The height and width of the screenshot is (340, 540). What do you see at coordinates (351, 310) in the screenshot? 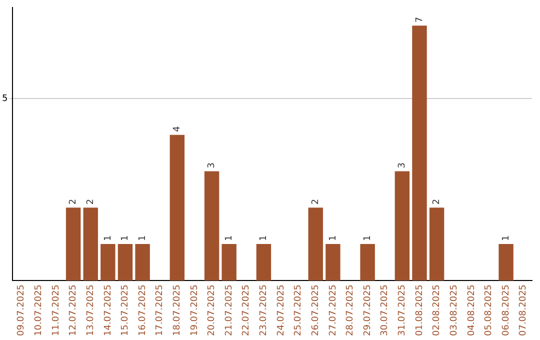
I see `x-tick-label: 28.07.2025` at bounding box center [351, 310].